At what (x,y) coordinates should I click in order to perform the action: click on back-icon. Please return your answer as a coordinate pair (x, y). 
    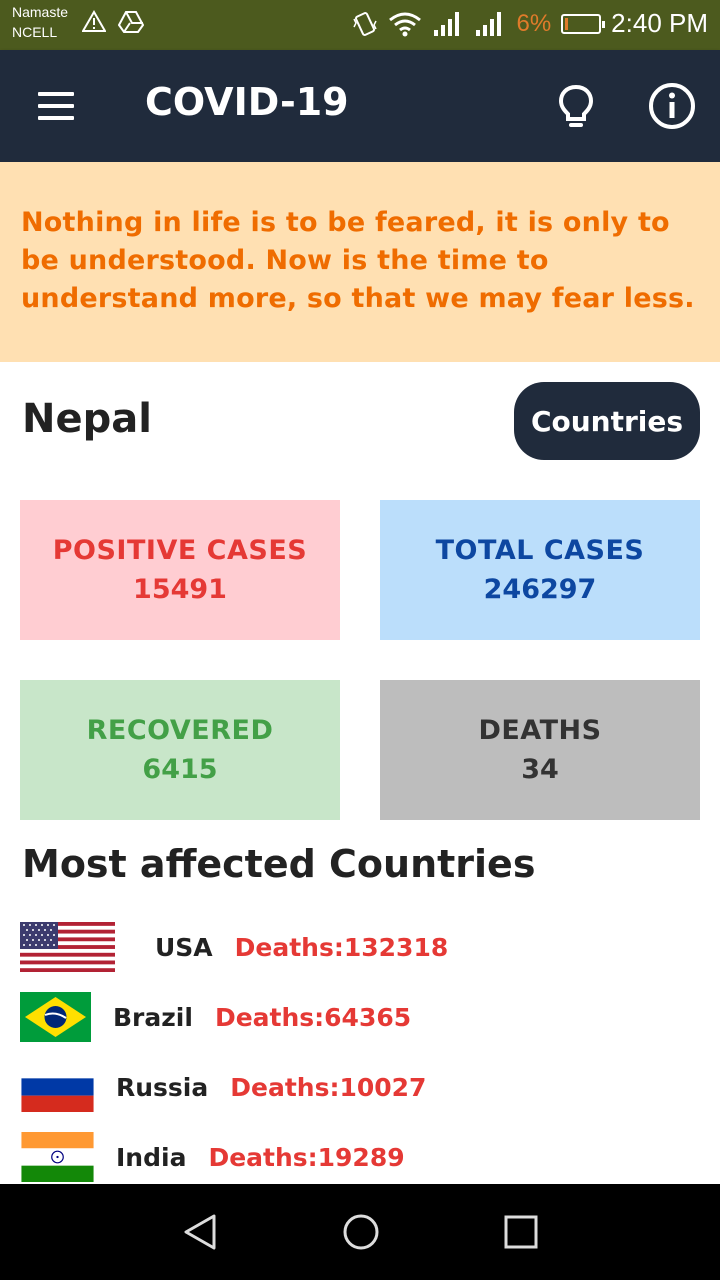
    Looking at the image, I should click on (200, 1232).